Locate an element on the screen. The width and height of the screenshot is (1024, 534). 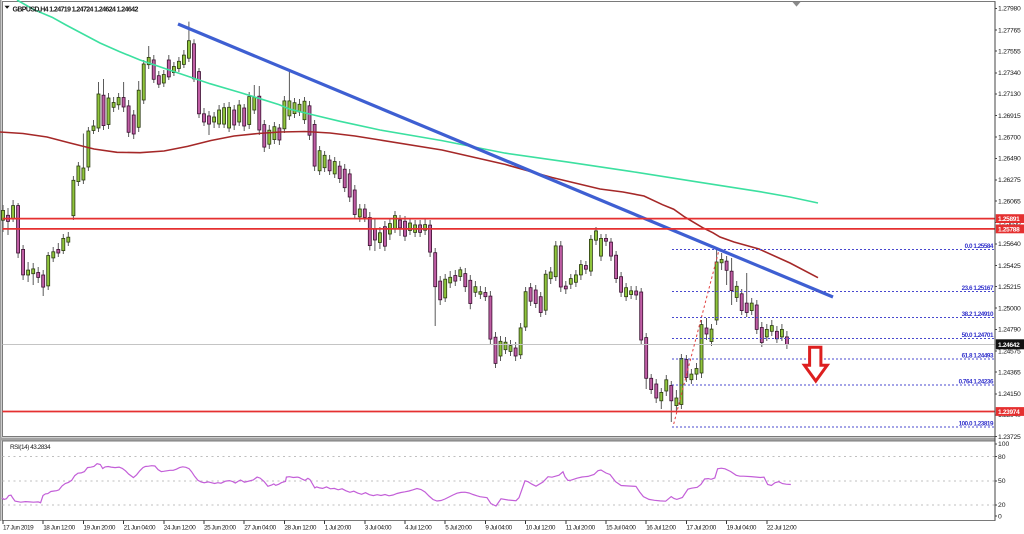
svg-text: 4 Jul 12:00 is located at coordinates (418, 528).